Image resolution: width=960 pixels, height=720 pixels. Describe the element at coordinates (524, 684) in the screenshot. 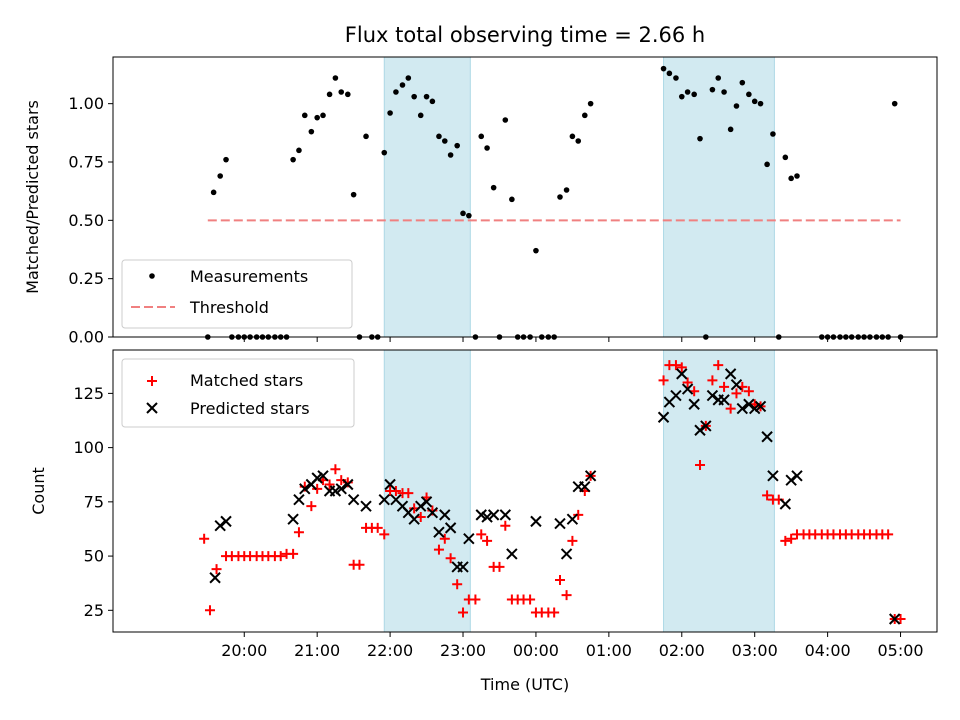

I see `x-axis-label: Time (UTC)` at that location.